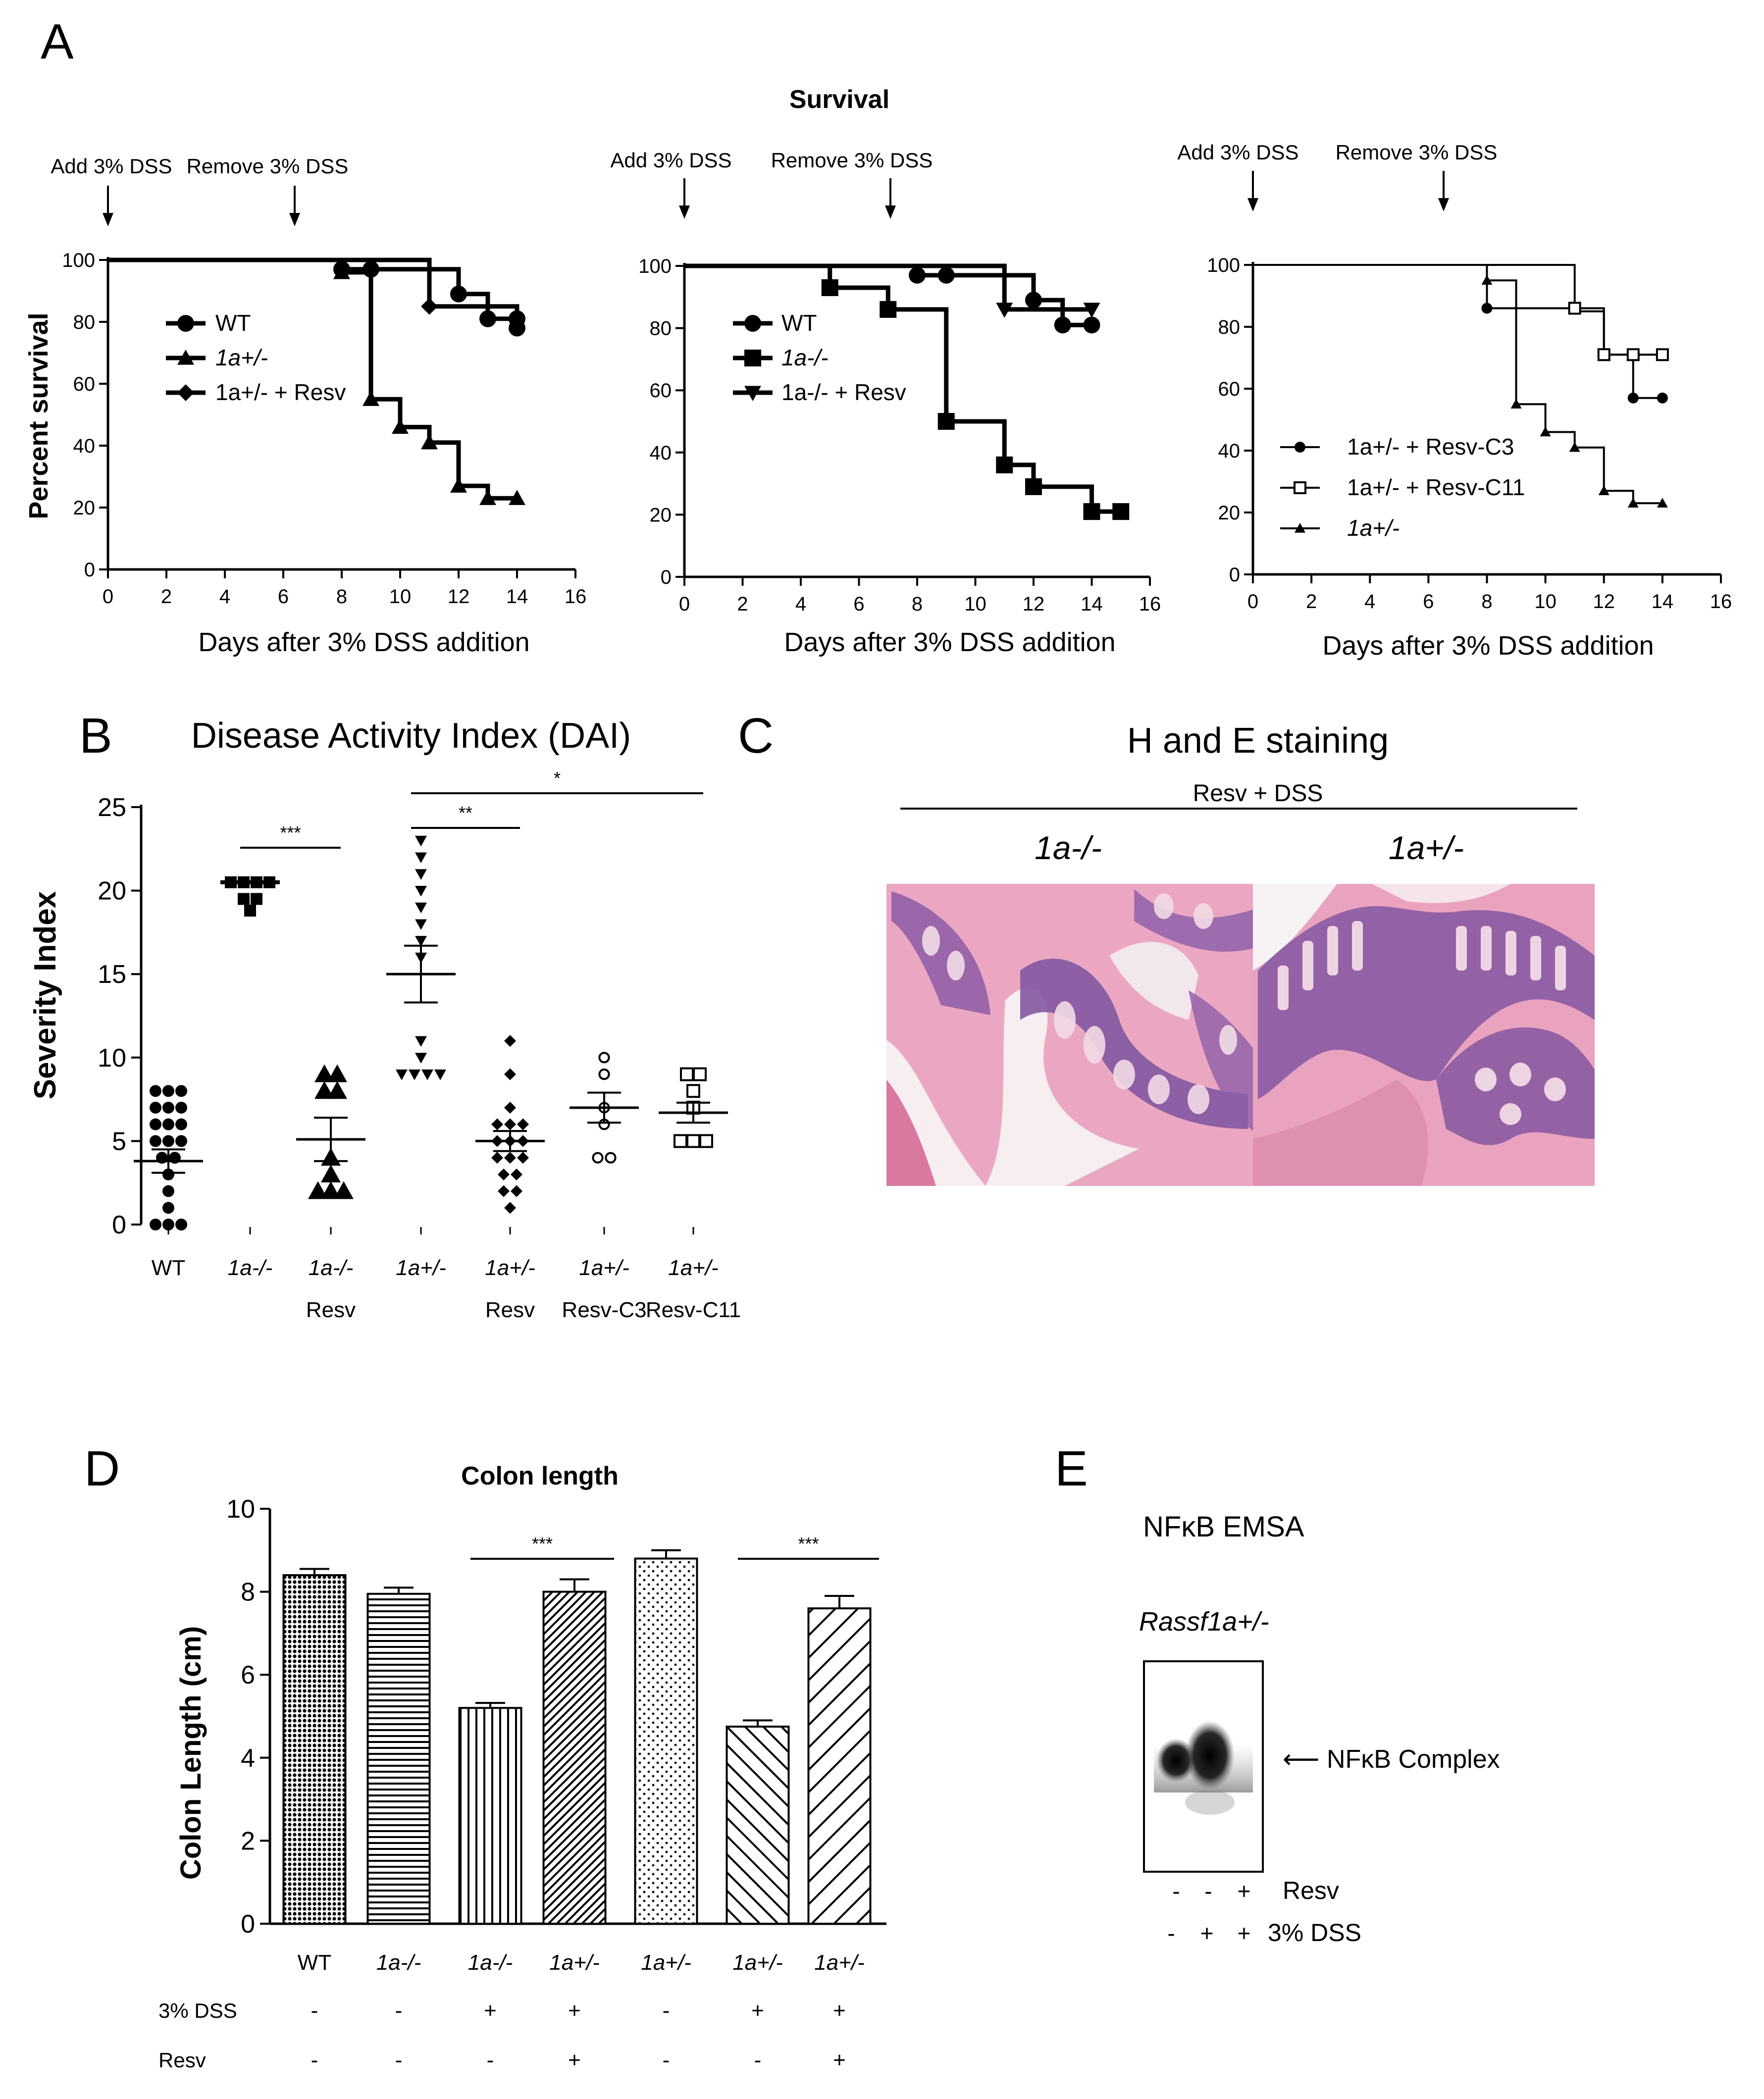 This screenshot has width=1764, height=2099. I want to click on e-resv-sign-0: -, so click(1176, 1891).